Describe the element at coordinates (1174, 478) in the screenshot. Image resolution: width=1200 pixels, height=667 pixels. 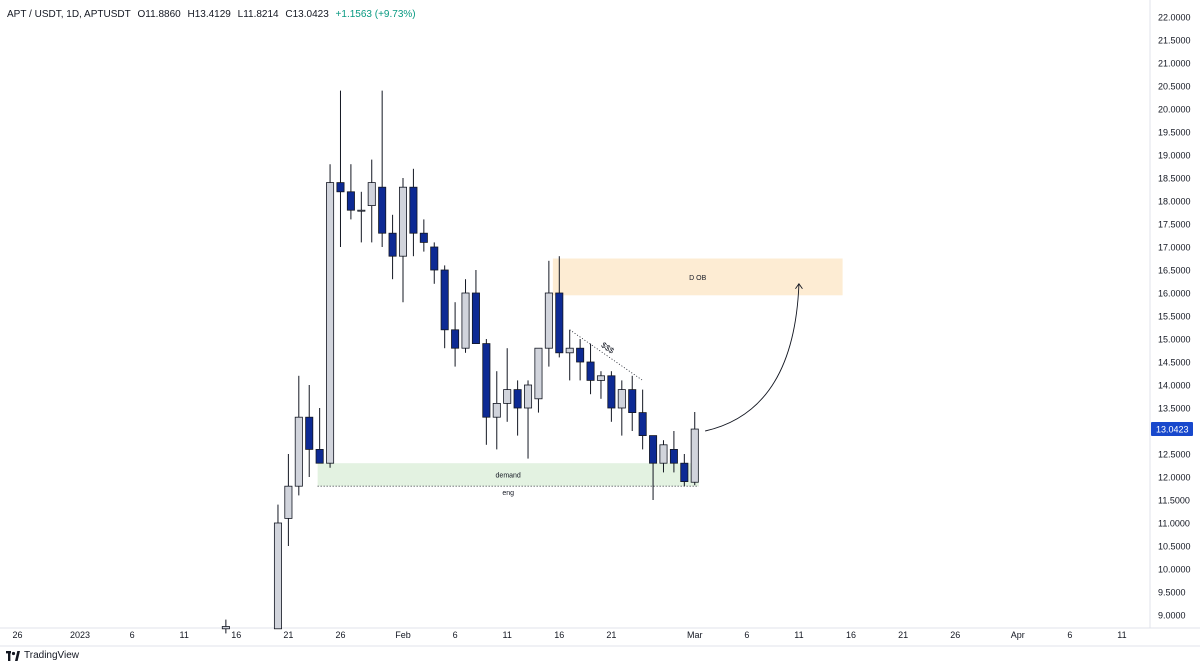
I see `price-tick-label: 12.0000` at that location.